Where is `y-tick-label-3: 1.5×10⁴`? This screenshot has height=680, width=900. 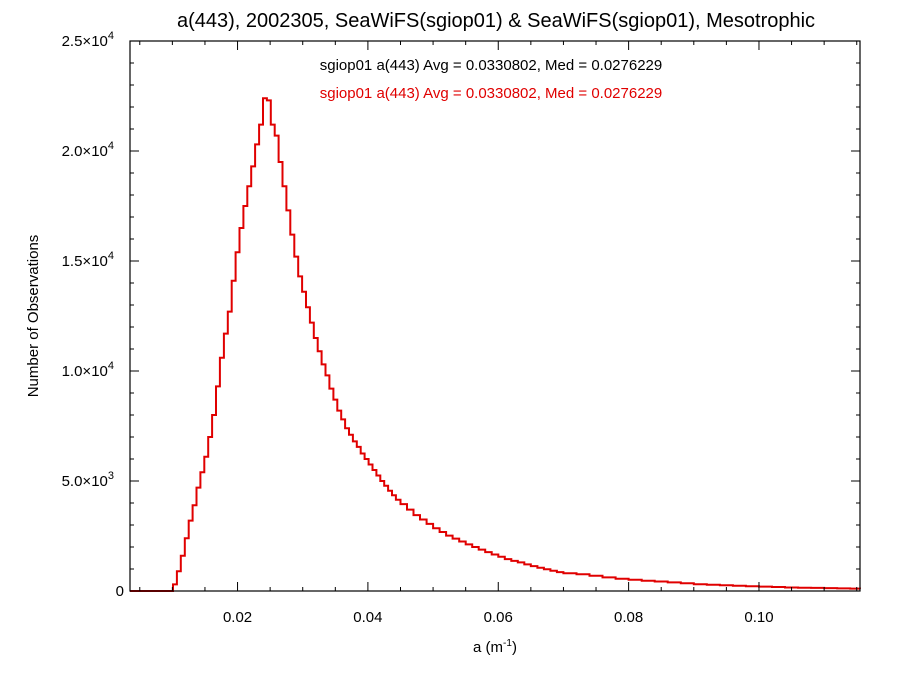
y-tick-label-3: 1.5×10⁴ is located at coordinates (88, 260).